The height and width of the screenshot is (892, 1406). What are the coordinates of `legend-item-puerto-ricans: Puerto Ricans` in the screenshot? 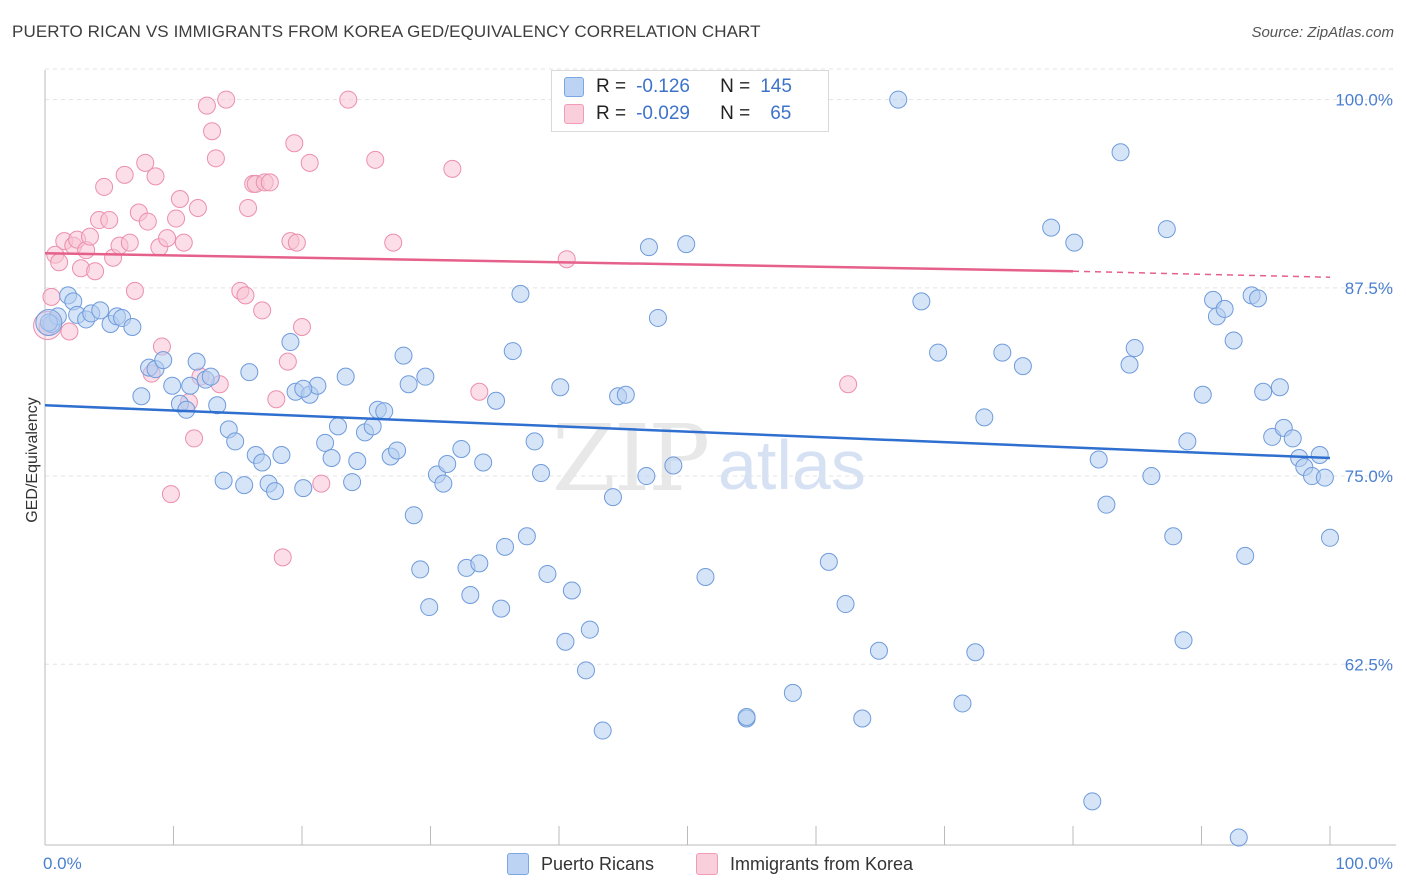 It's located at (580, 864).